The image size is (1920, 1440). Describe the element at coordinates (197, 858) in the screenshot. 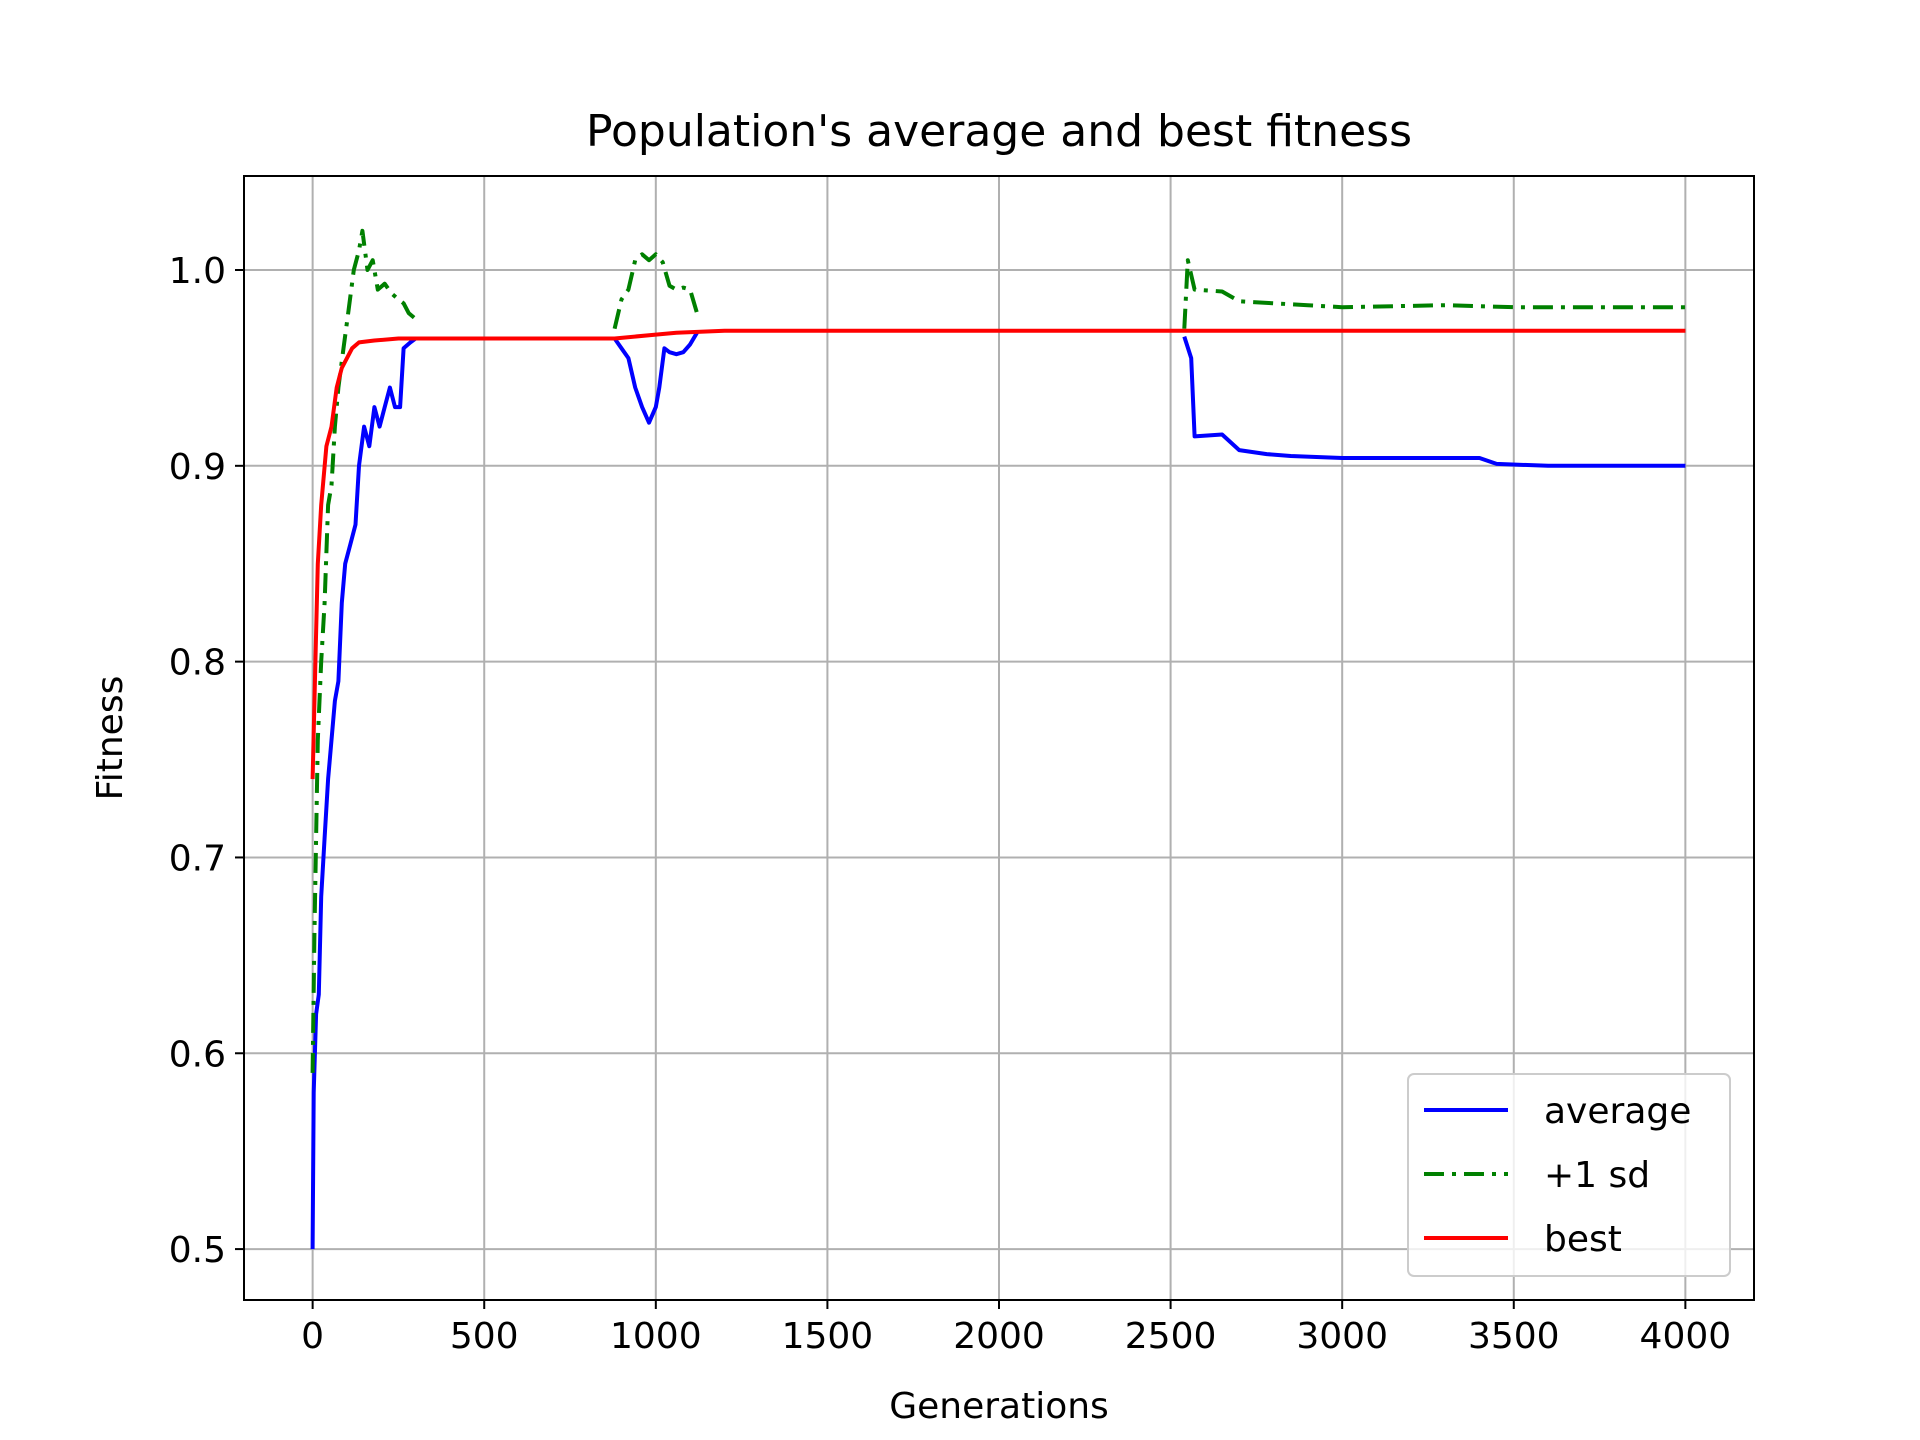

I see `y-tick-label: 0.7` at that location.